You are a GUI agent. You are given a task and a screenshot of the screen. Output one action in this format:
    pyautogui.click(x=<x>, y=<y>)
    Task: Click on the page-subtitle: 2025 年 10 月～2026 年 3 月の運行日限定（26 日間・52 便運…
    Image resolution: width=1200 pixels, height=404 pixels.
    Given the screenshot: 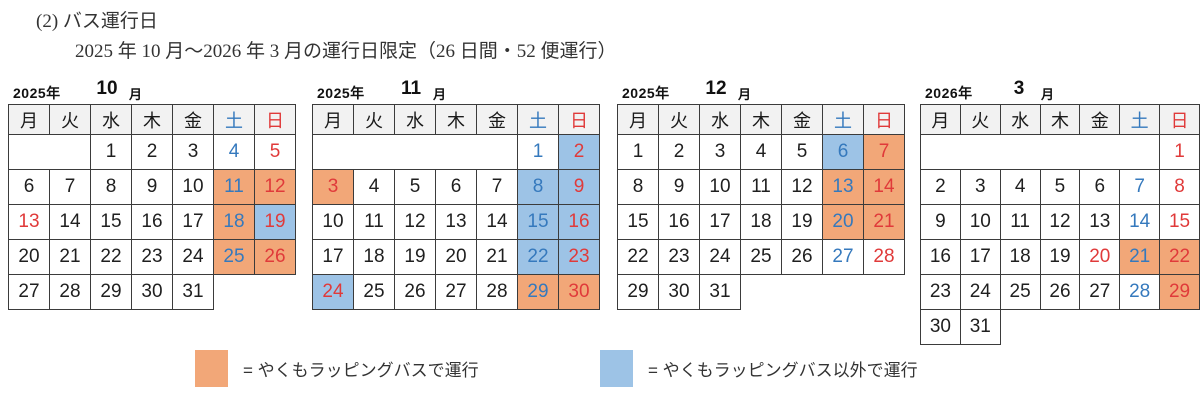 What is the action you would take?
    pyautogui.click(x=346, y=51)
    